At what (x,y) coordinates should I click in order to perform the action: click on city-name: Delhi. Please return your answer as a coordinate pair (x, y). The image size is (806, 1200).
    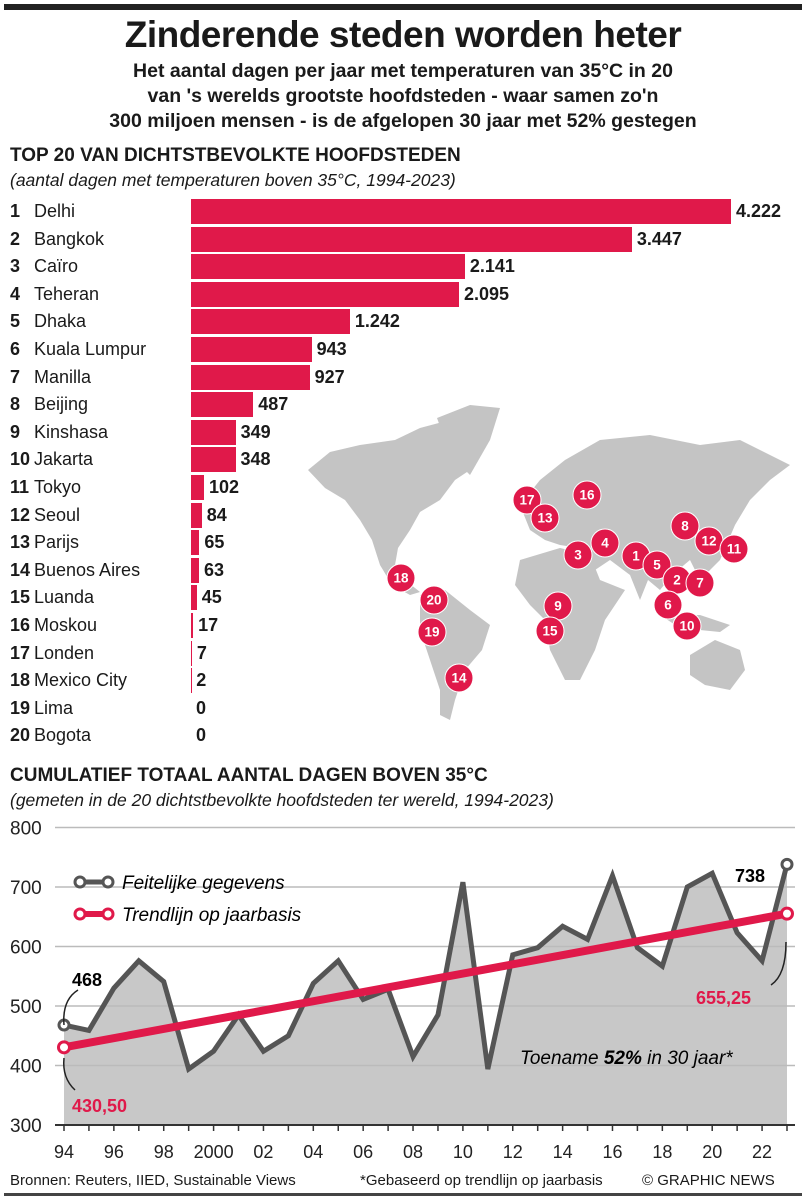
    Looking at the image, I should click on (55, 211).